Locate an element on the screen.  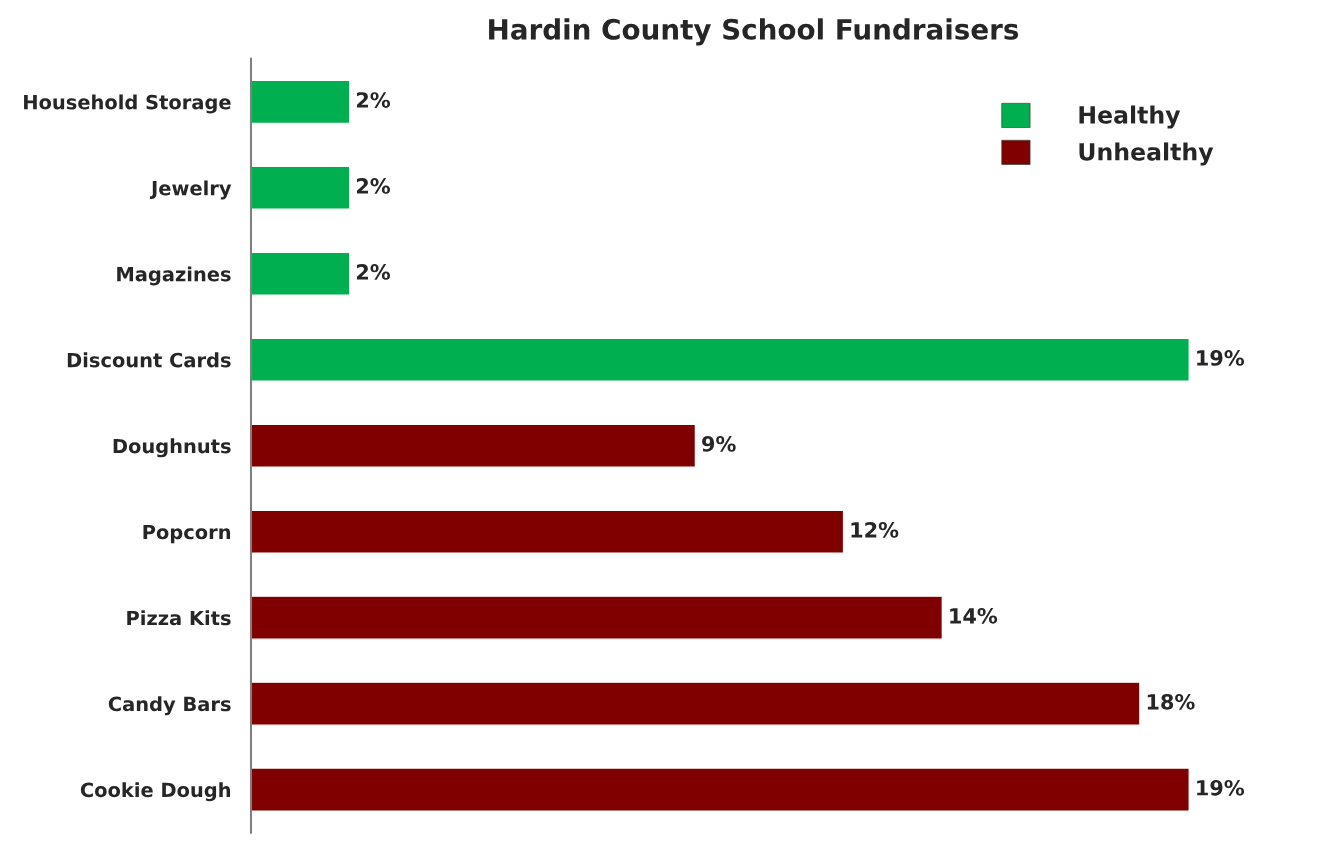
y-tick-label: Popcorn is located at coordinates (187, 534).